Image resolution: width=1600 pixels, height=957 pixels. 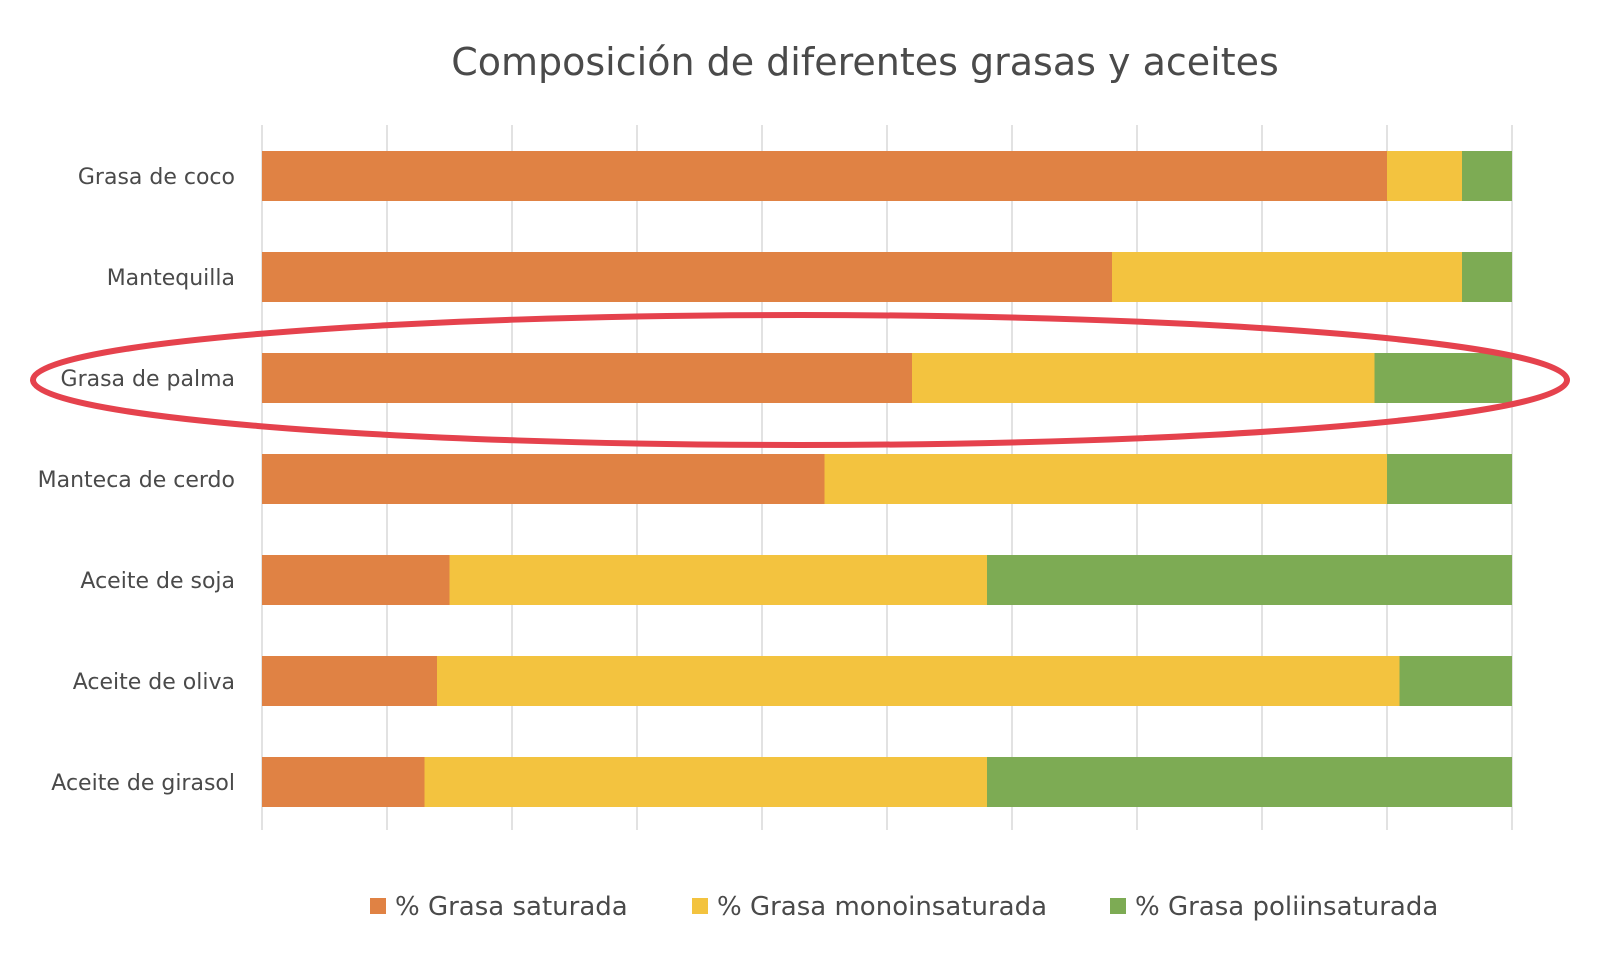 What do you see at coordinates (148, 379) in the screenshot?
I see `category-label: Grasa de palma` at bounding box center [148, 379].